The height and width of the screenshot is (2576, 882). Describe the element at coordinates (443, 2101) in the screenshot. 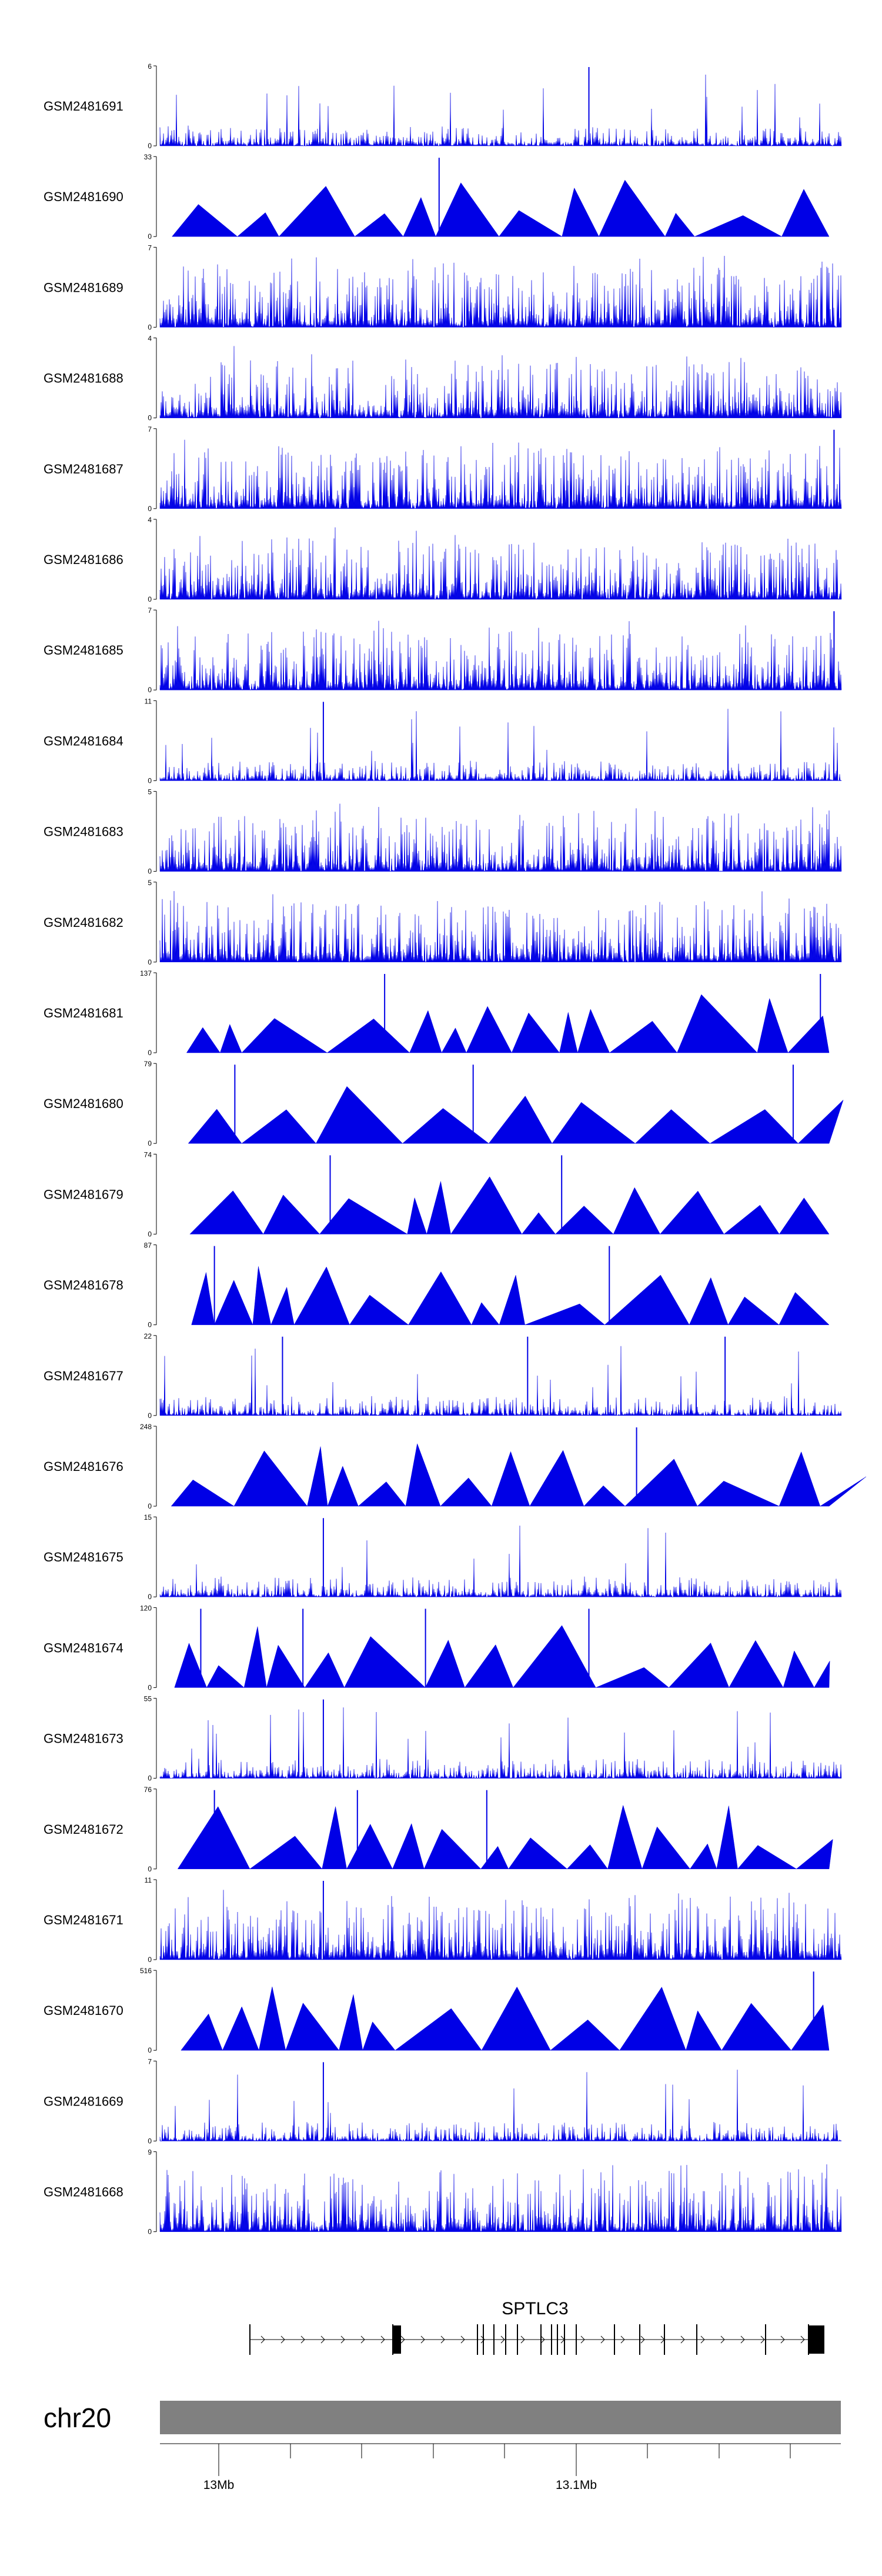

I see `track-gsm2481669: GSM2481669 7 0` at that location.